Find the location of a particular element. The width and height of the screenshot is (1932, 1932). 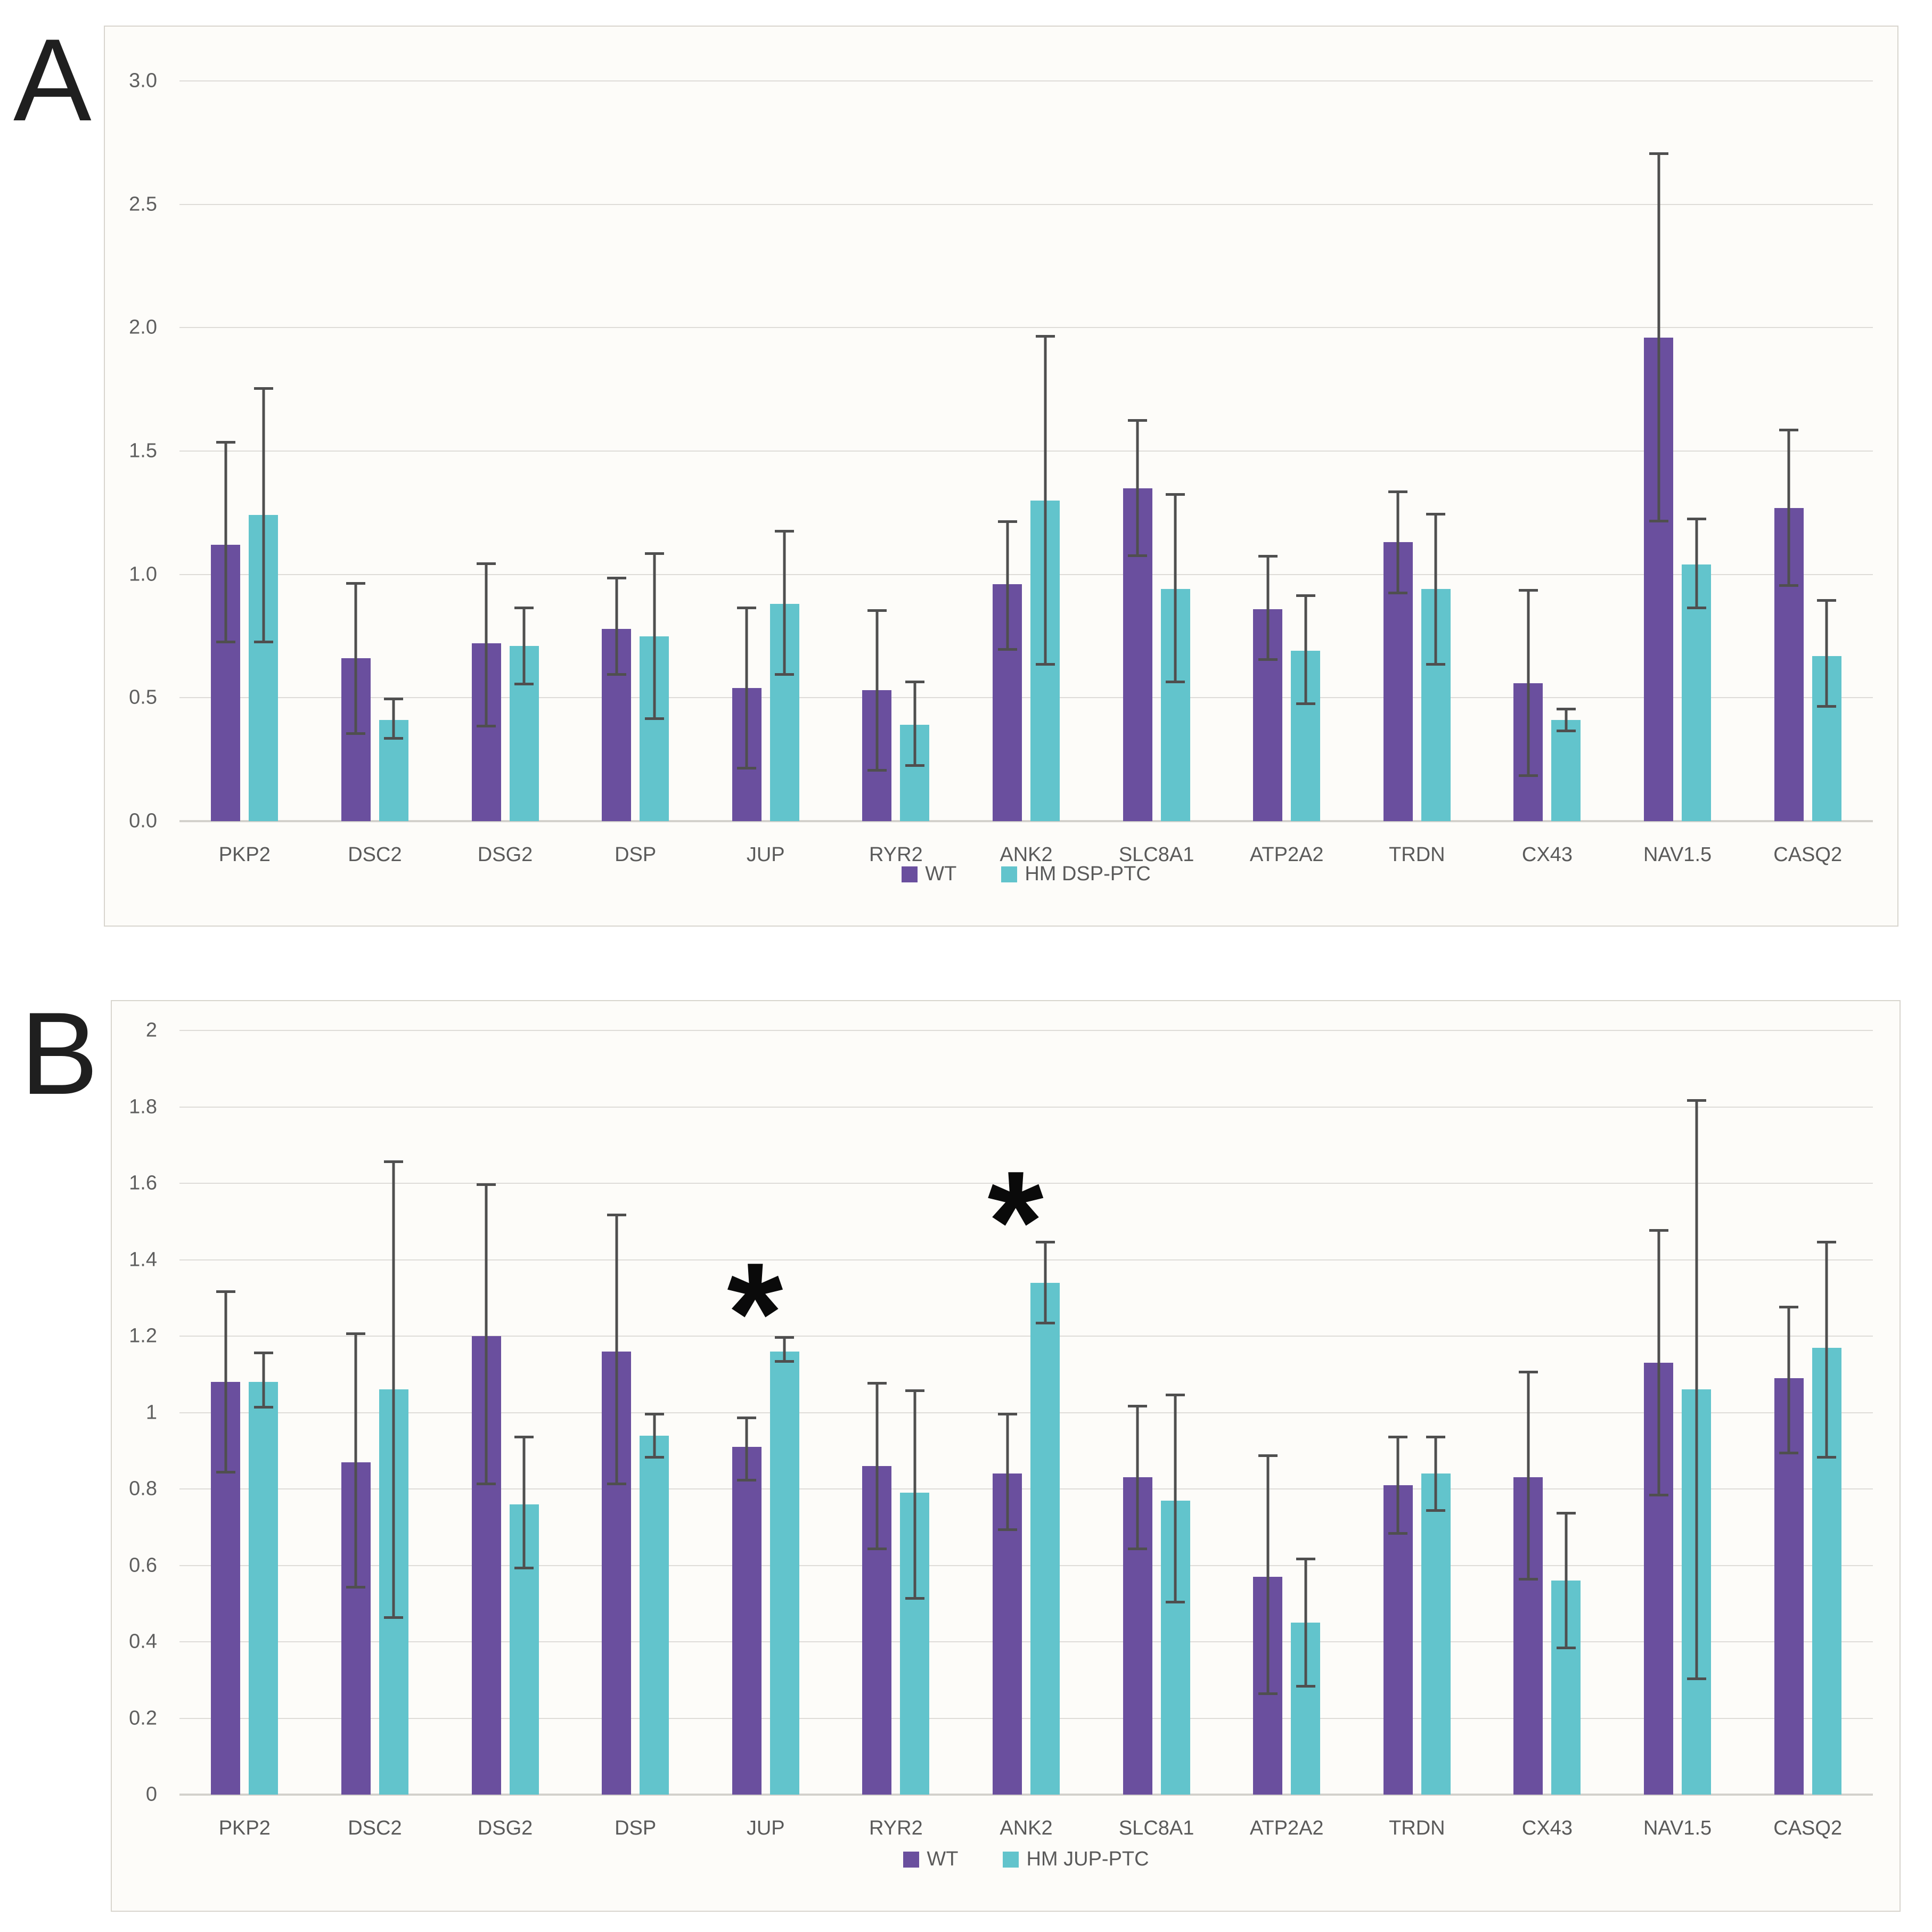

y-tick-label: 0.6 is located at coordinates (143, 1565).